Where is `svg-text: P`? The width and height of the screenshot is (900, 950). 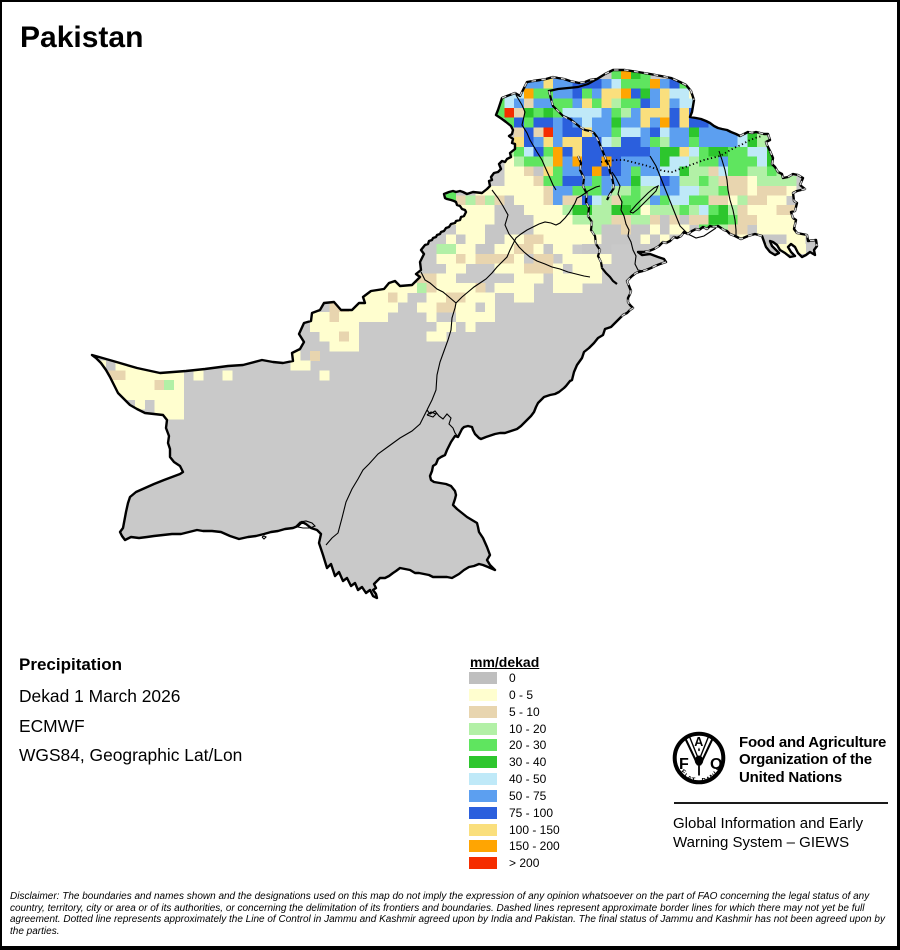
svg-text: P is located at coordinates (704, 781).